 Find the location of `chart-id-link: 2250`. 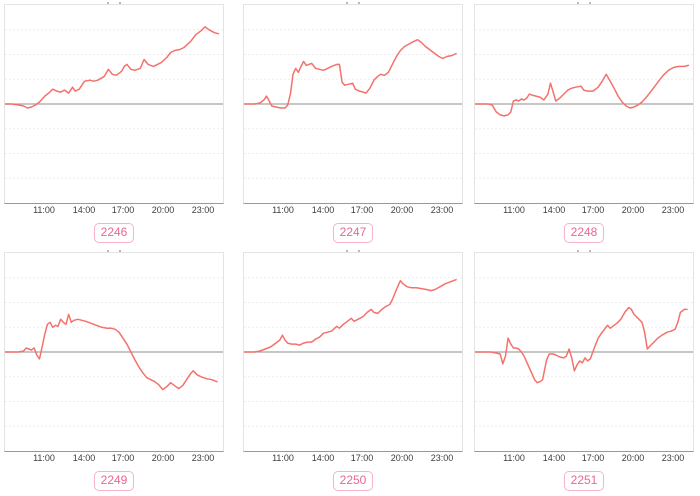

chart-id-link: 2250 is located at coordinates (353, 481).